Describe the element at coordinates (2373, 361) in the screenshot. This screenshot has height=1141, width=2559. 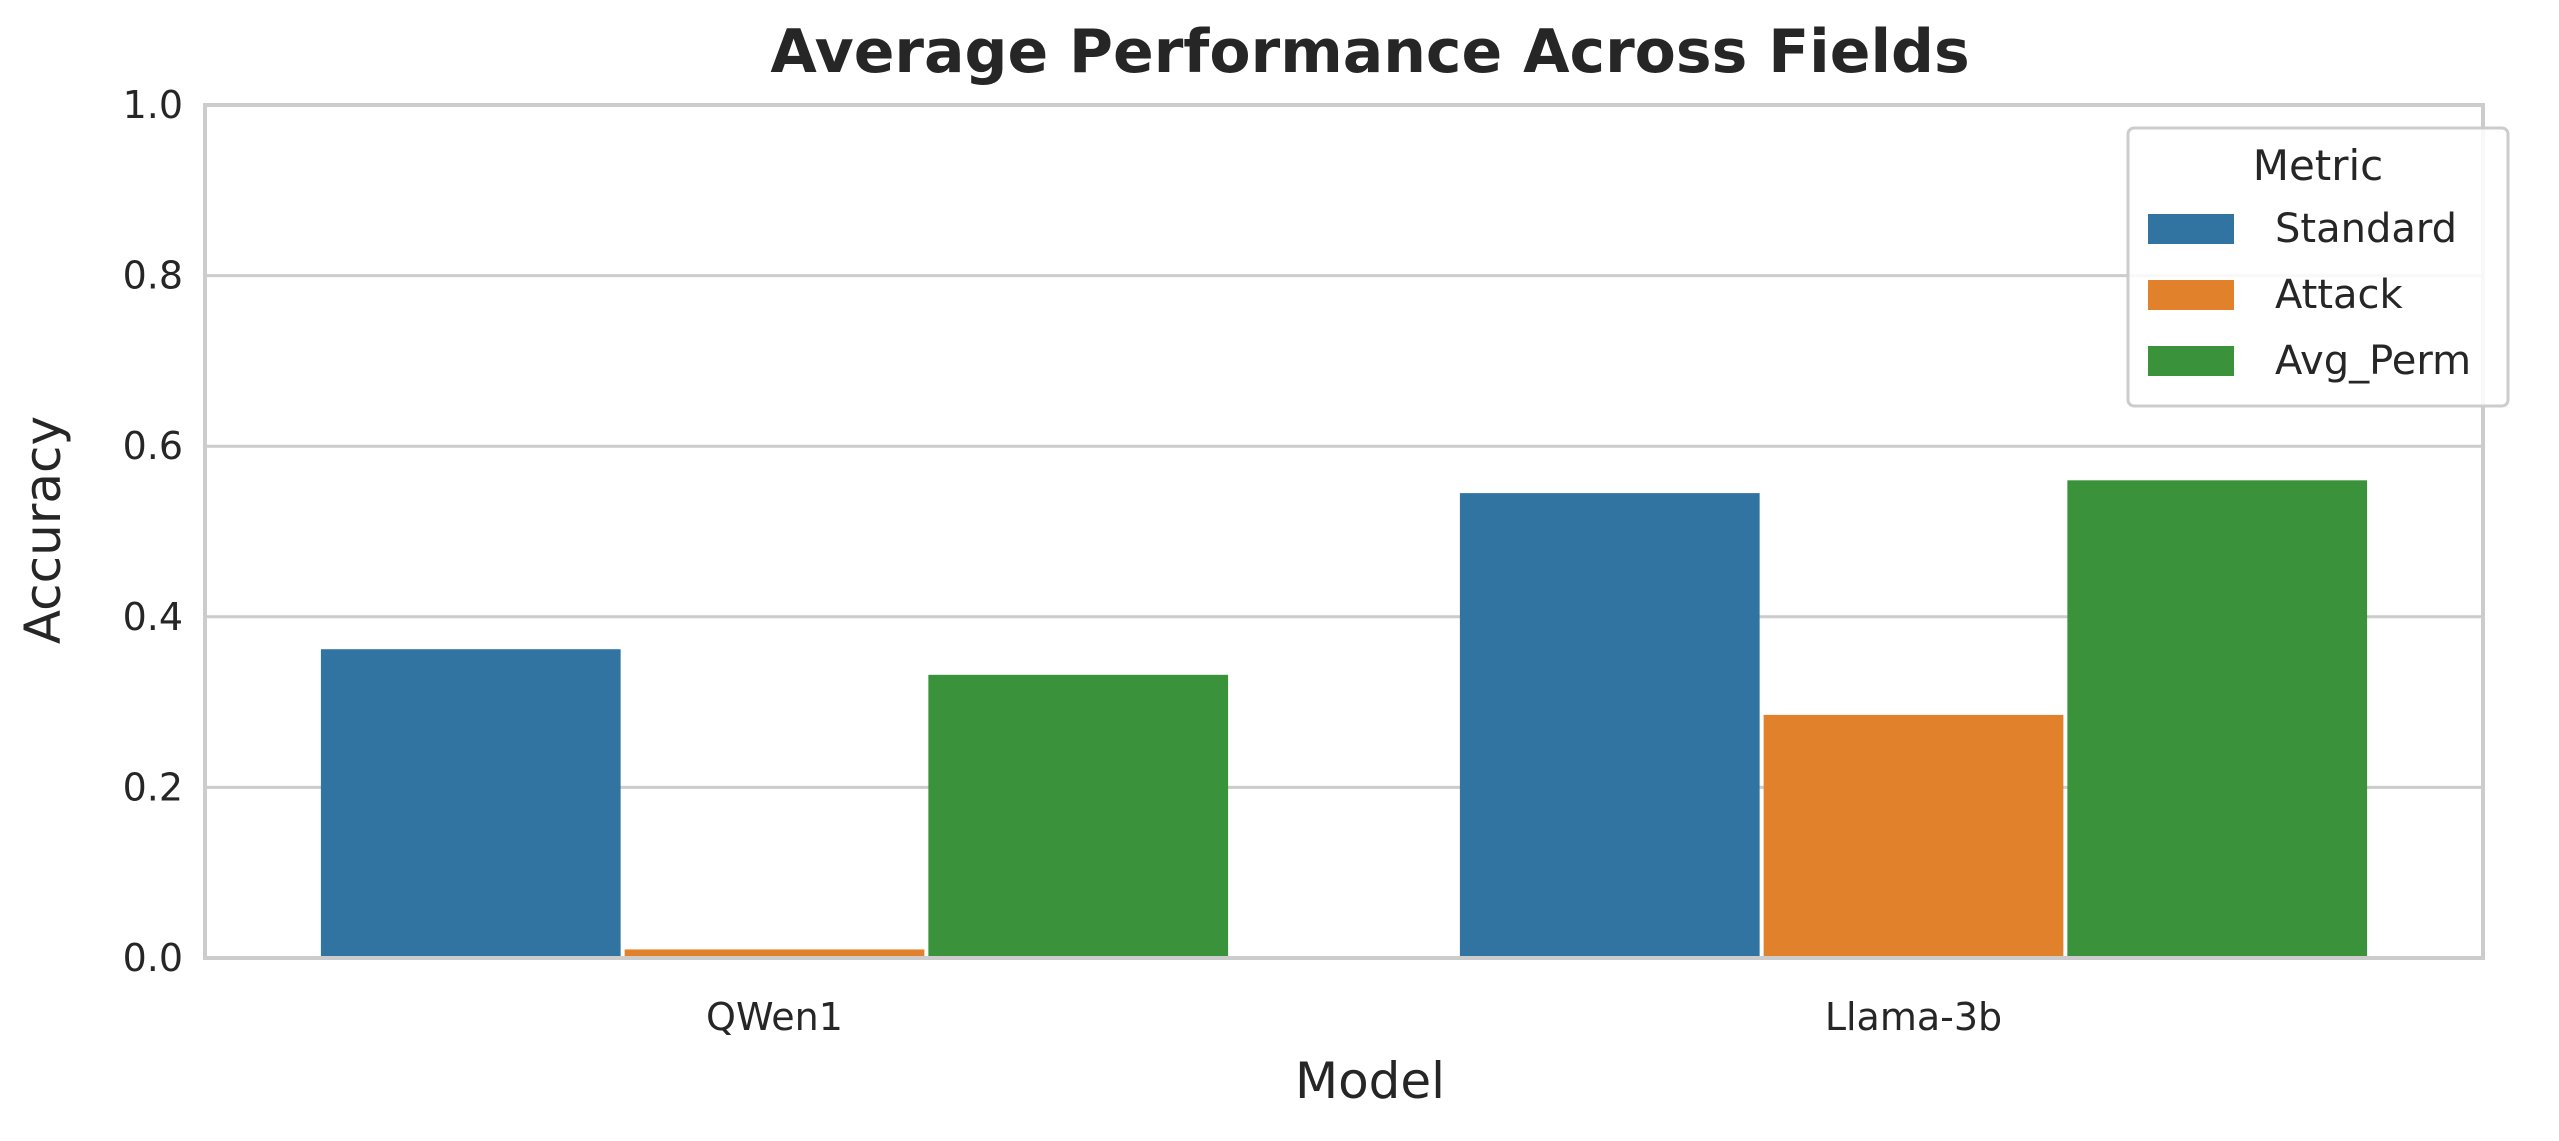
I see `legend-label: Avg_Perm` at that location.